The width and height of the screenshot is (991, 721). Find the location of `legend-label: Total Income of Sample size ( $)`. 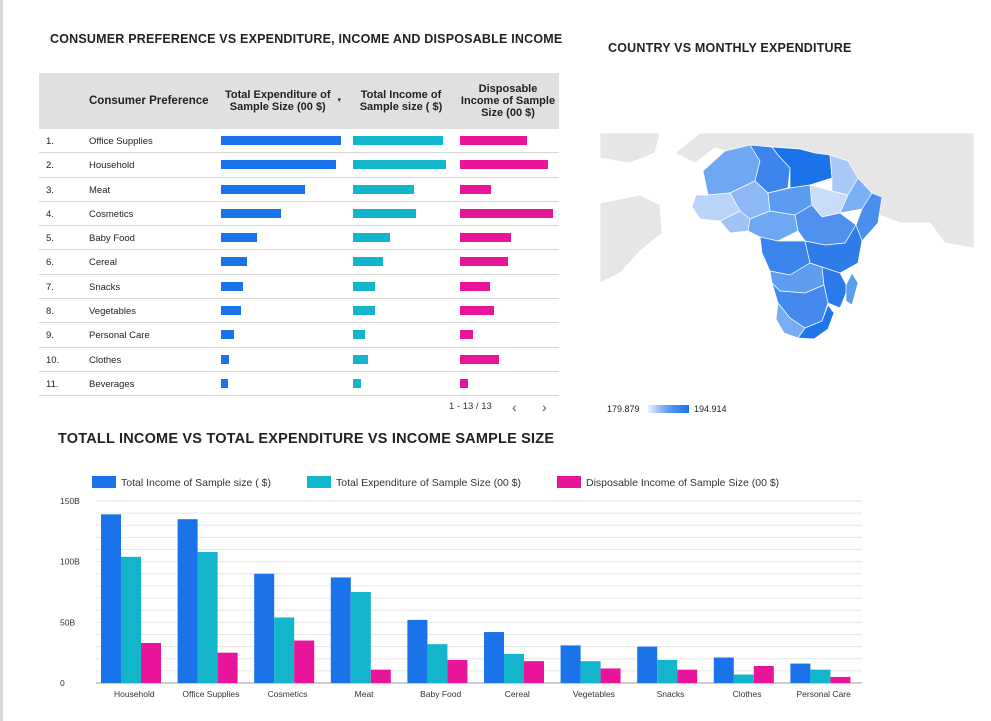

legend-label: Total Income of Sample size ( $) is located at coordinates (196, 483).